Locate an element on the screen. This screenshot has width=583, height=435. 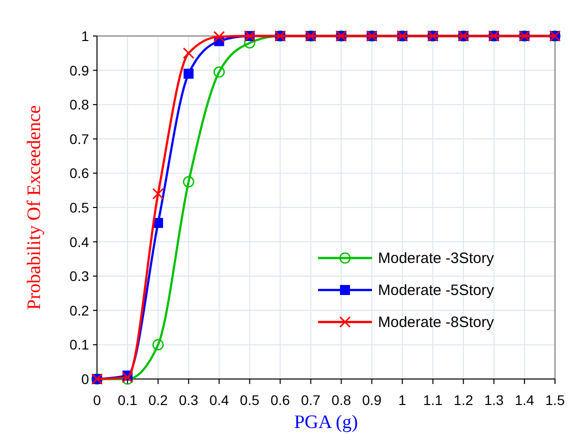
legend-label: Moderate -3Story is located at coordinates (436, 258).